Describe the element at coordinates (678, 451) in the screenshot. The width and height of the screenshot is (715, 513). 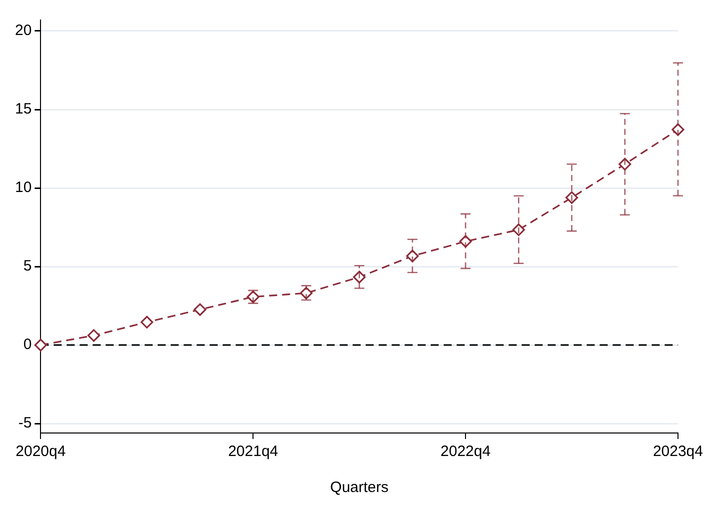
I see `x-tick-label: 2023q4` at that location.